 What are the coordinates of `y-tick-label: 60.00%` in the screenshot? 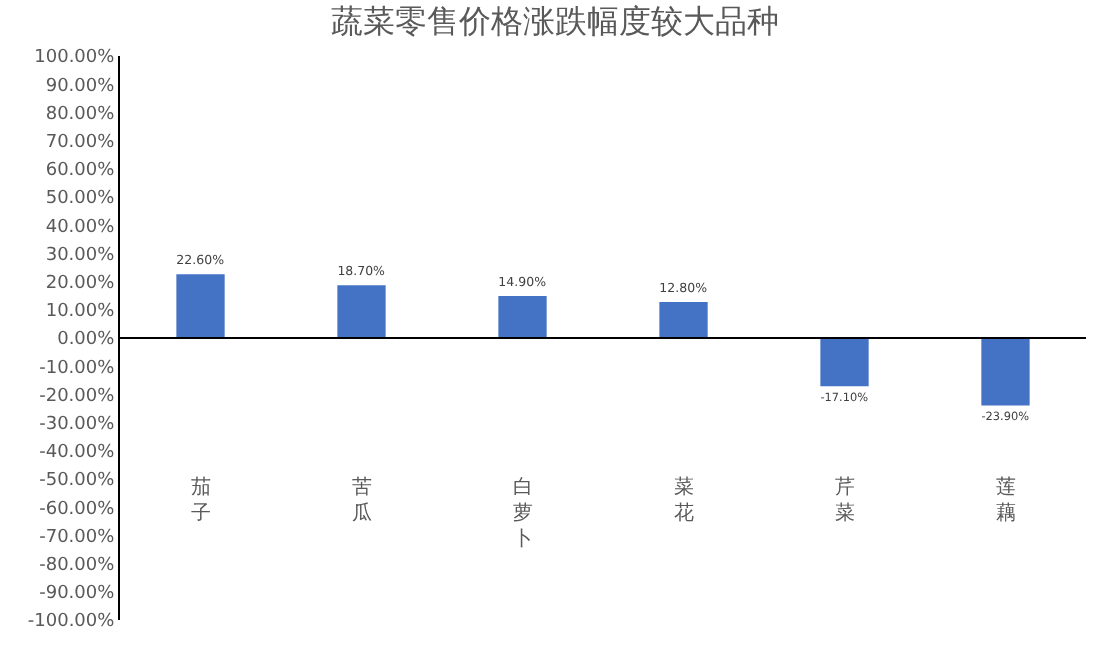 It's located at (80, 171).